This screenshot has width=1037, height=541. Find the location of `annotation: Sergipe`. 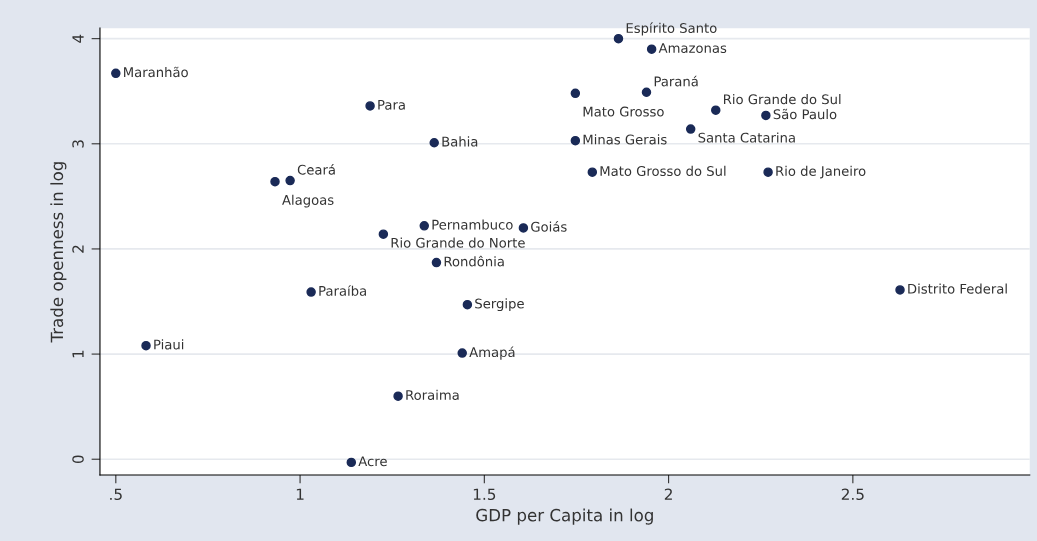

annotation: Sergipe is located at coordinates (499, 305).